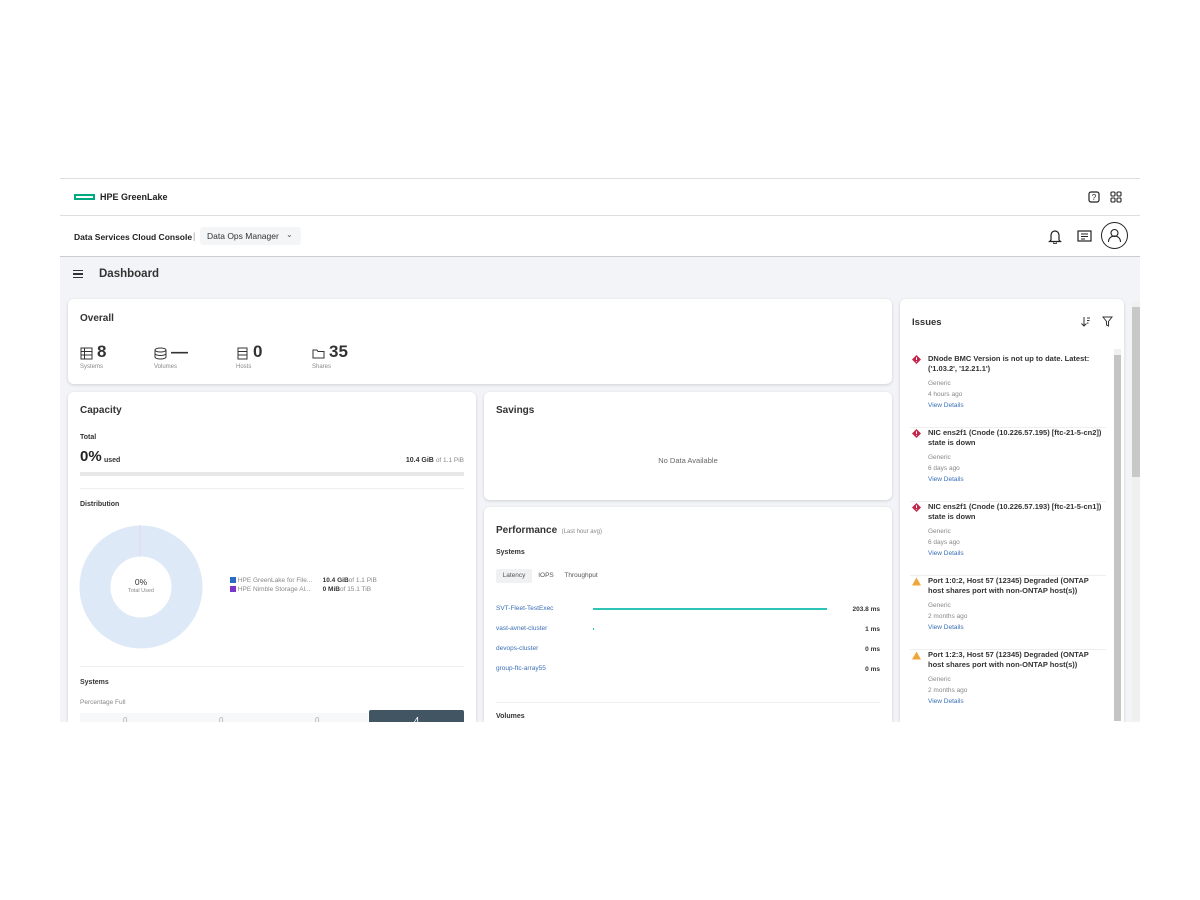 The image size is (1200, 900). What do you see at coordinates (88, 437) in the screenshot?
I see `total-label: Total` at bounding box center [88, 437].